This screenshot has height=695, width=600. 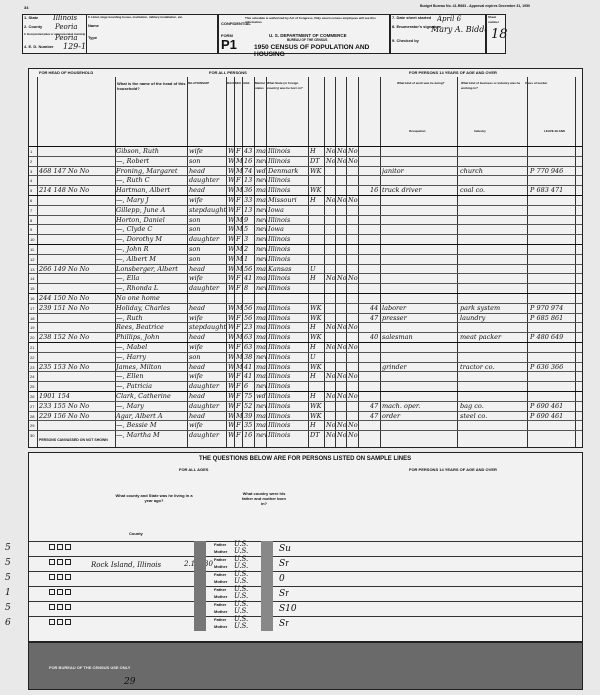 I want to click on cell-c16: No, so click(x=331, y=347).